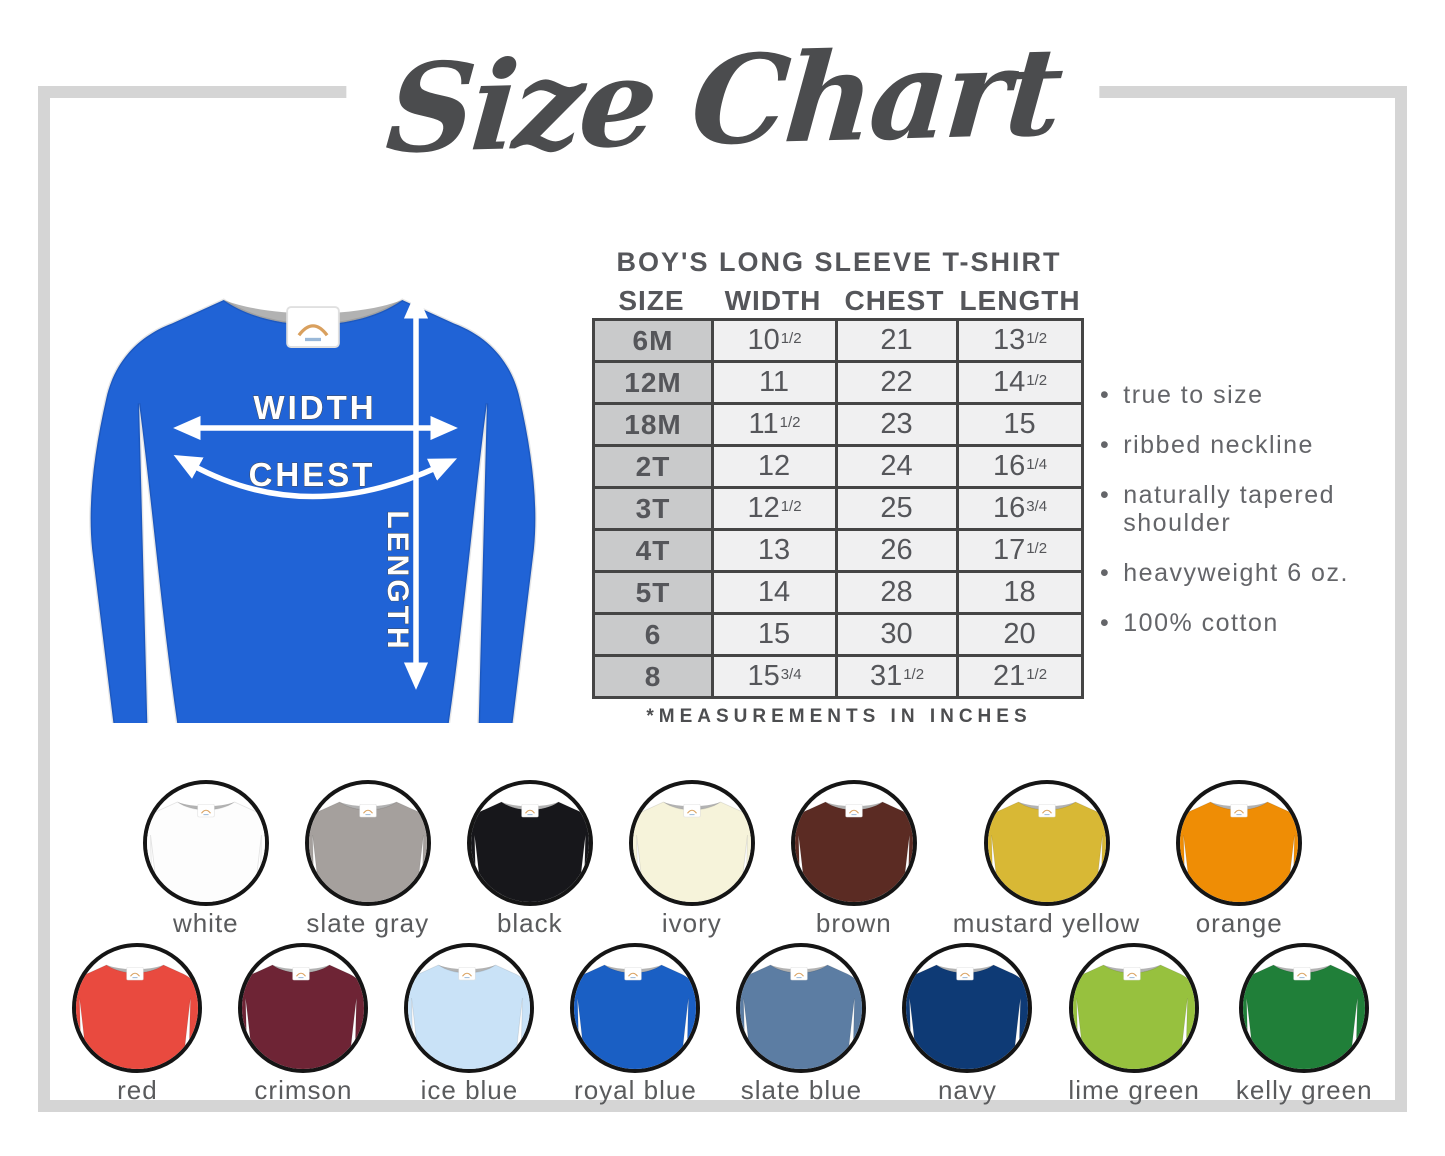 Image resolution: width=1445 pixels, height=1156 pixels. Describe the element at coordinates (1020, 634) in the screenshot. I see `length-cell: 20` at that location.